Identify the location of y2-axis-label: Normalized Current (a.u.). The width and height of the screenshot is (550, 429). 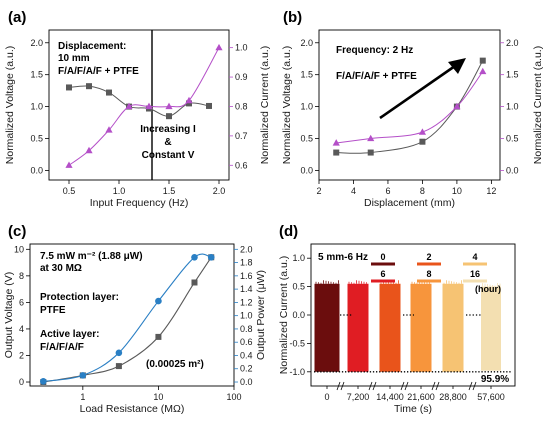
(265, 105).